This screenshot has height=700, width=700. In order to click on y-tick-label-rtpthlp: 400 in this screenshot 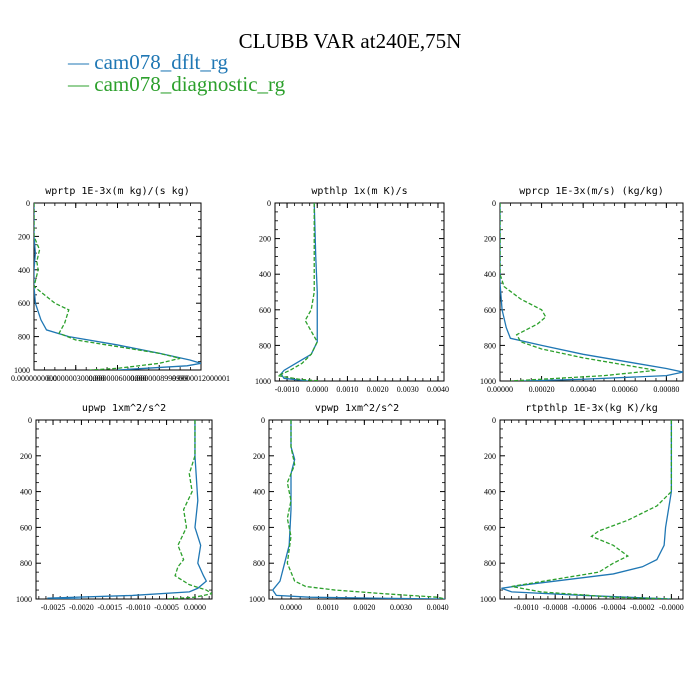, I will do `click(490, 492)`.